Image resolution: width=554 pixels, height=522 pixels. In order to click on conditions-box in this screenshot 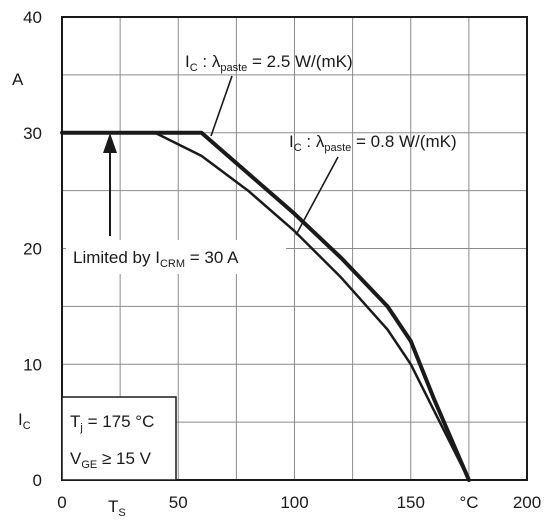, I will do `click(119, 438)`.